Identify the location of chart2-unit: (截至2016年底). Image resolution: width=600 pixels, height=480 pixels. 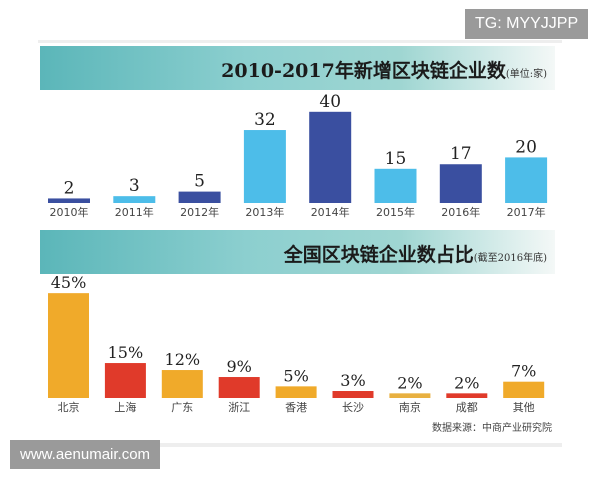
(510, 258).